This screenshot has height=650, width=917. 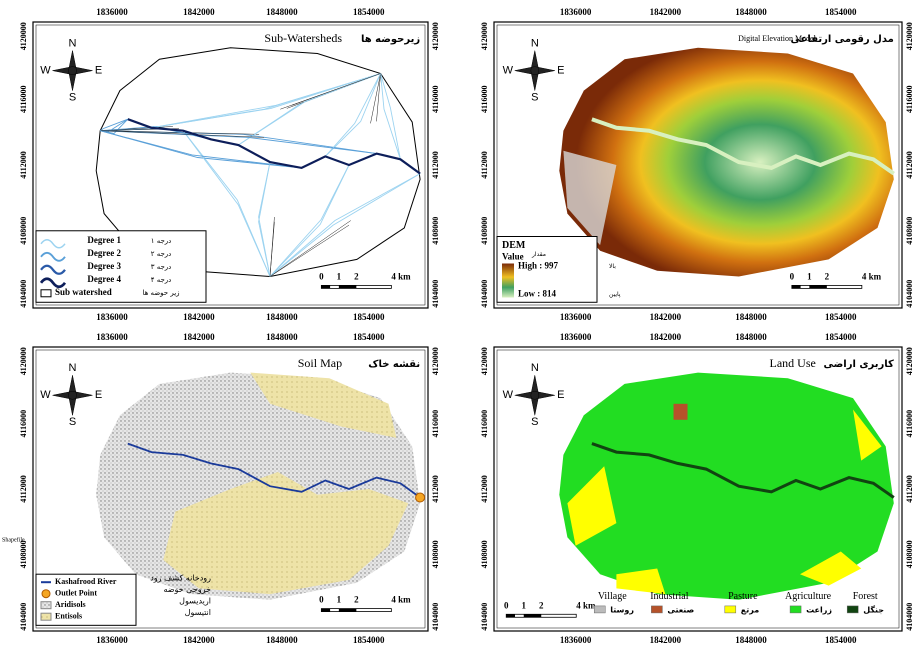 What do you see at coordinates (339, 600) in the screenshot?
I see `scale-label: 1` at bounding box center [339, 600].